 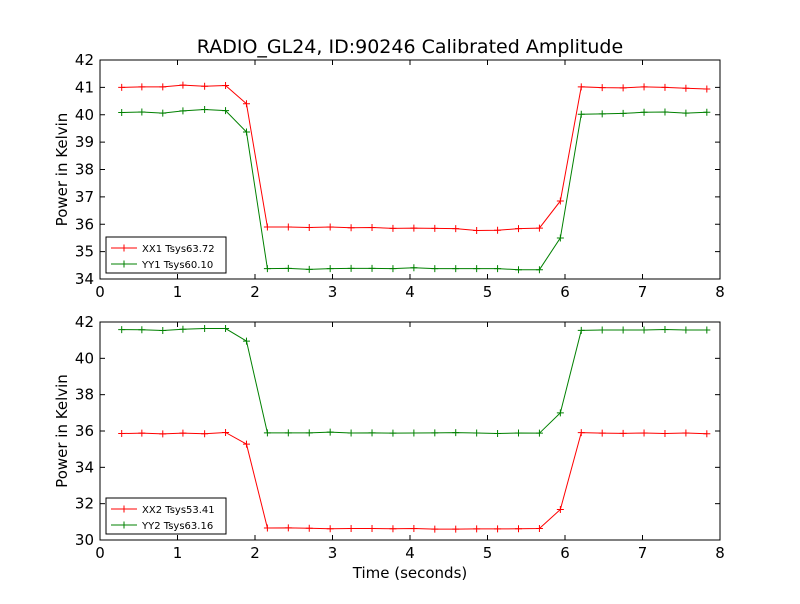 I want to click on y-axis-label: Power in Kelvin, so click(x=62, y=431).